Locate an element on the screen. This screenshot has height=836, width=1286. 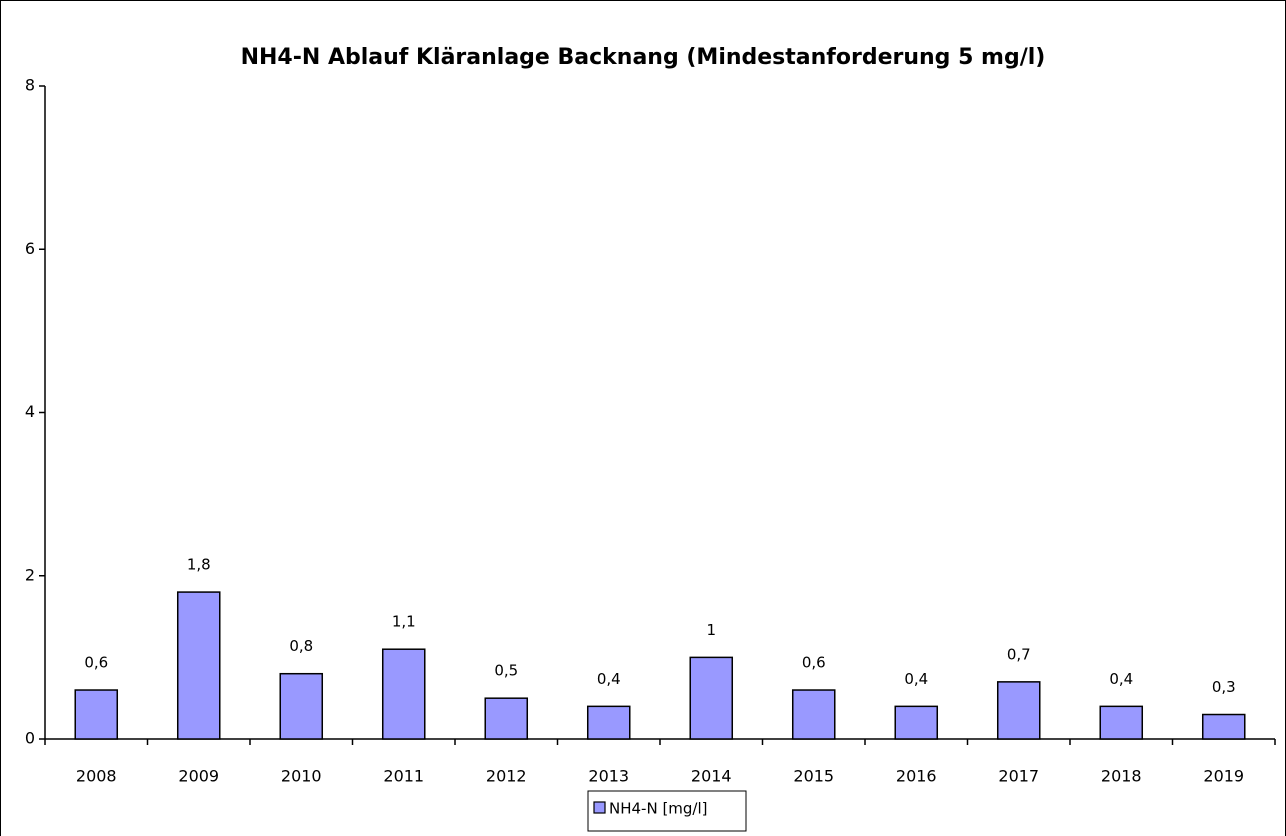
x-tick-label: 2014 is located at coordinates (711, 776).